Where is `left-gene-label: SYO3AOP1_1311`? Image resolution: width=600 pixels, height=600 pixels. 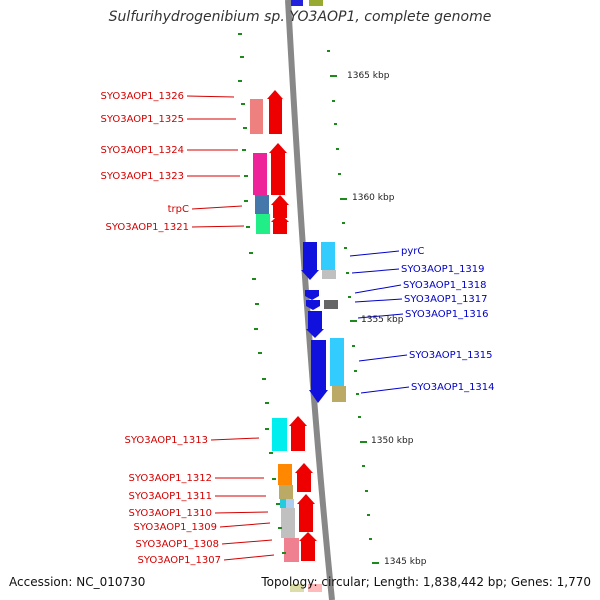 left-gene-label: SYO3AOP1_1311 is located at coordinates (170, 496).